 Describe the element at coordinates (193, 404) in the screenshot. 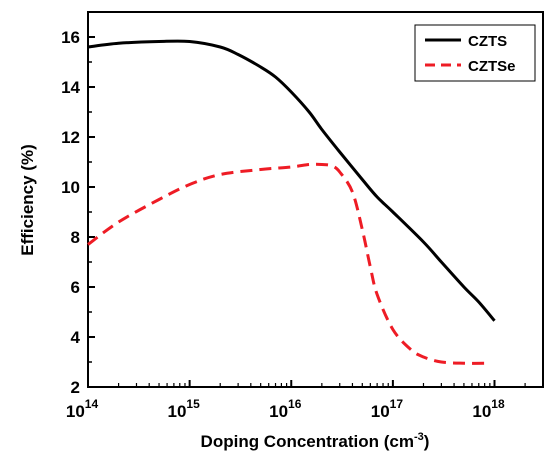

I see `x-tick-exponent: 15` at that location.